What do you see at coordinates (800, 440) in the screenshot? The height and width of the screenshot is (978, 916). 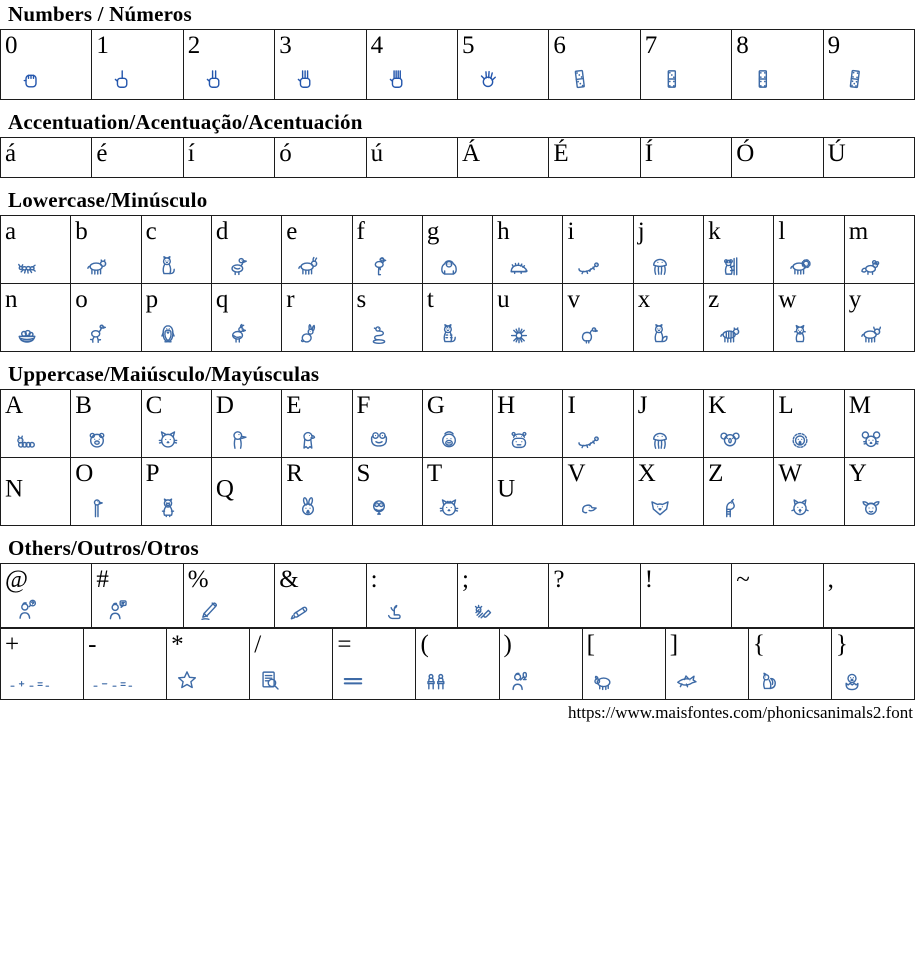 I see `lion-face-icon` at bounding box center [800, 440].